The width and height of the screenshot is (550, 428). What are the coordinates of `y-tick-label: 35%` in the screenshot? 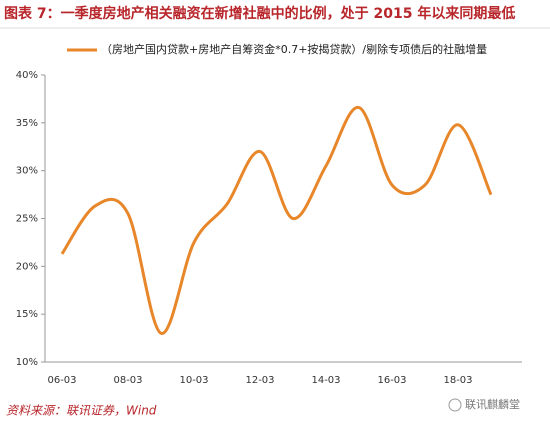 It's located at (27, 123).